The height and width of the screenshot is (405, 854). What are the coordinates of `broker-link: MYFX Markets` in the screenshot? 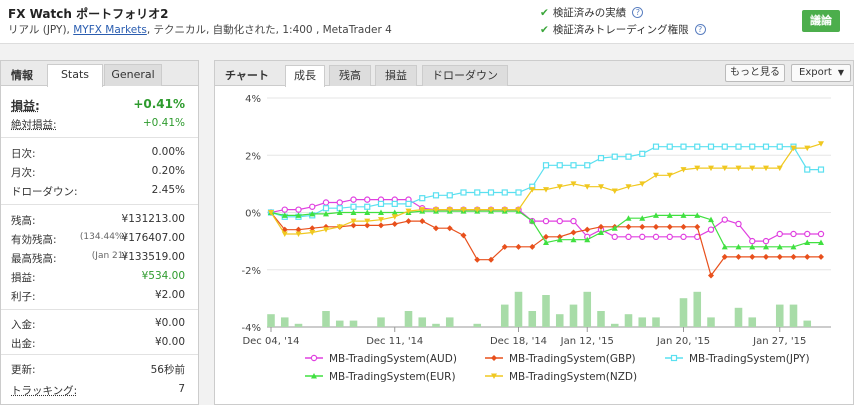 It's located at (110, 30).